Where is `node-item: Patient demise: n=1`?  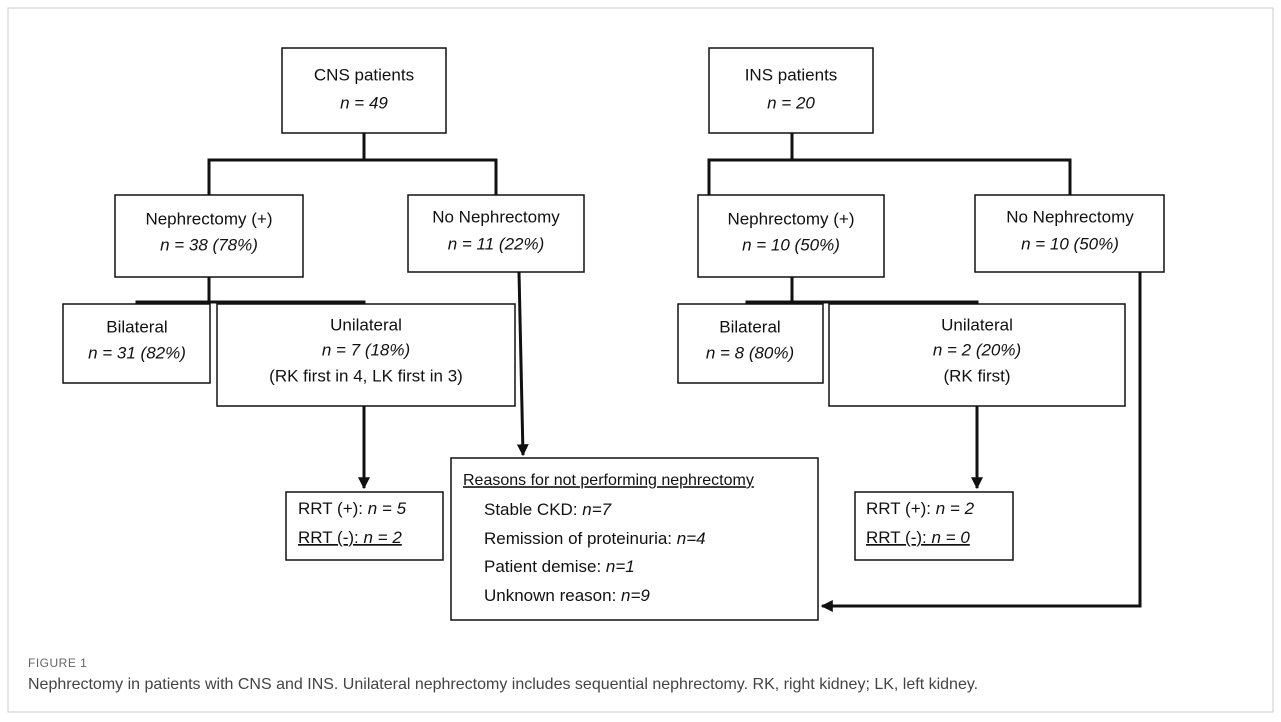
node-item: Patient demise: n=1 is located at coordinates (559, 566).